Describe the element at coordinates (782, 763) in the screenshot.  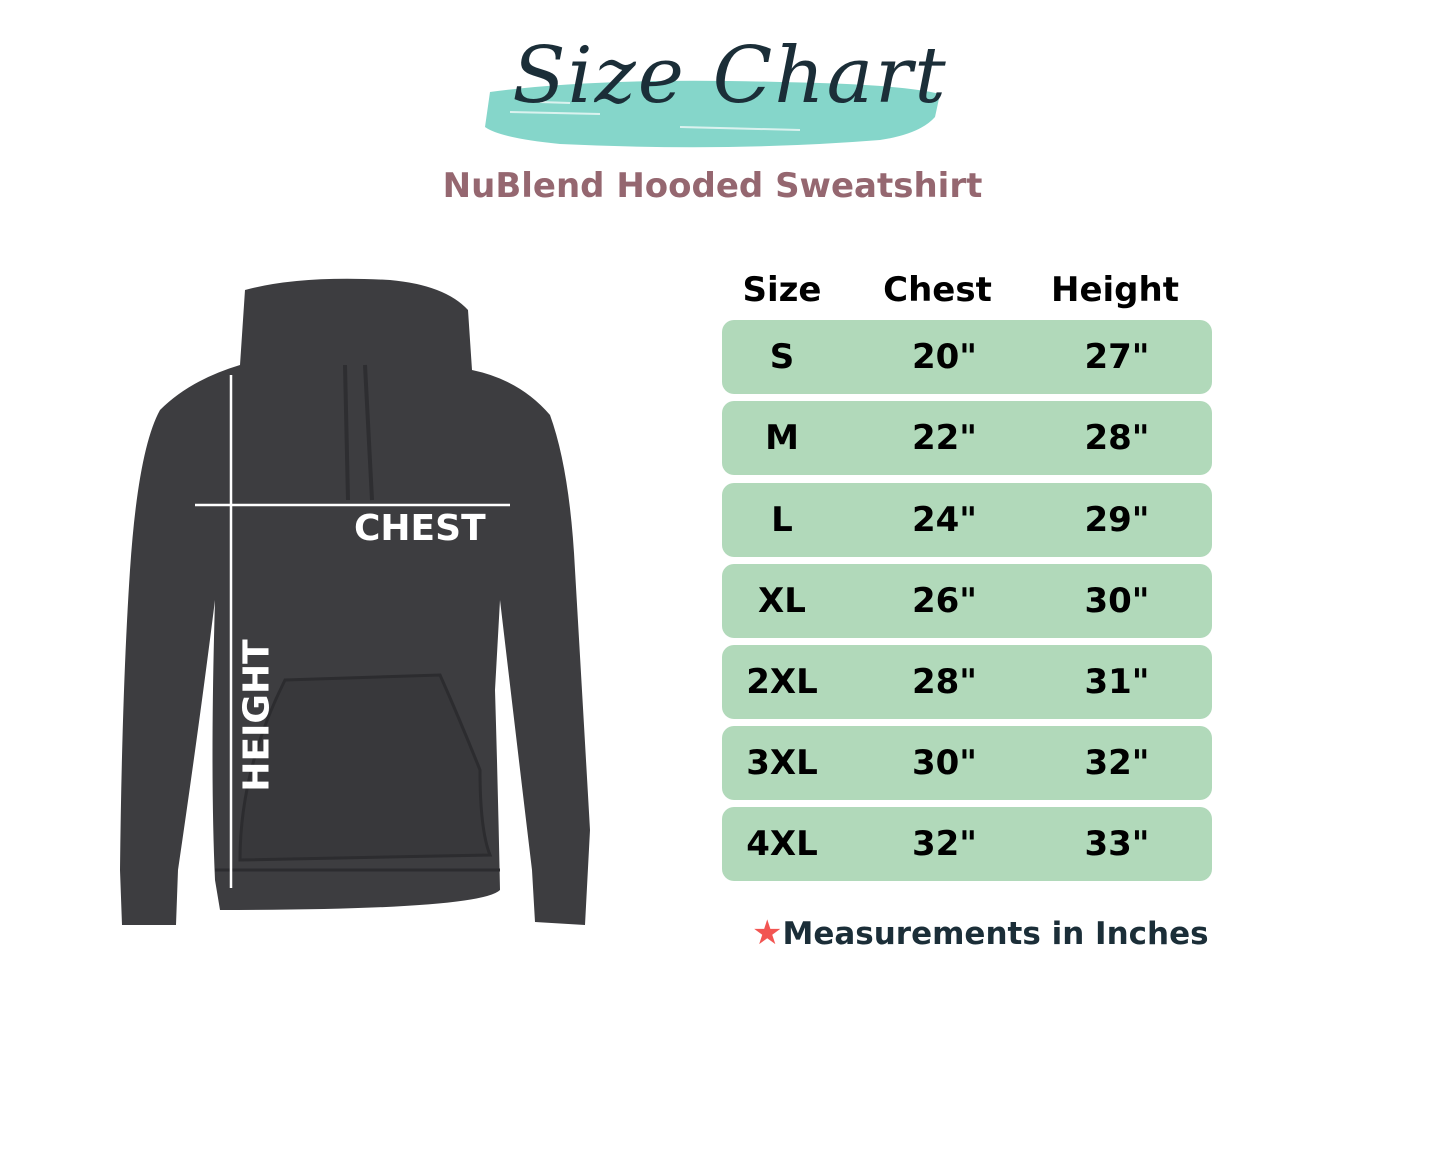
I see `cell-size: 3XL` at that location.